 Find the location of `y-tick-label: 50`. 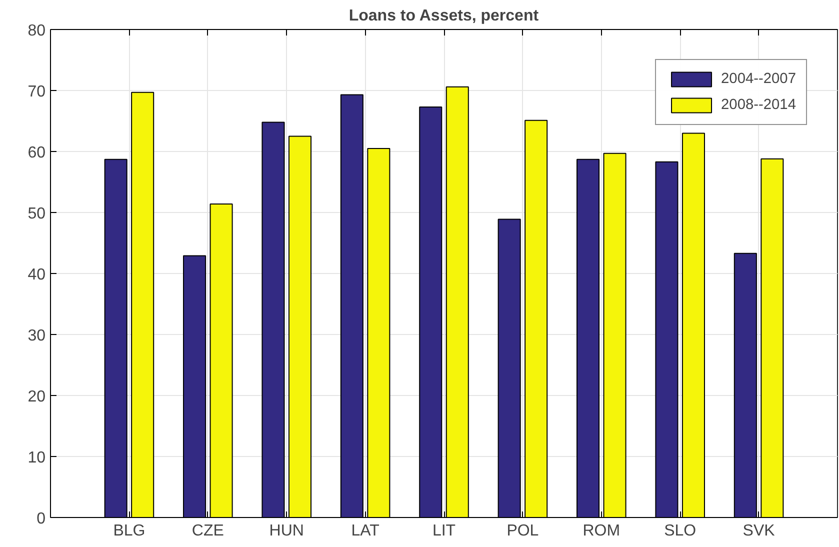

y-tick-label: 50 is located at coordinates (37, 214).